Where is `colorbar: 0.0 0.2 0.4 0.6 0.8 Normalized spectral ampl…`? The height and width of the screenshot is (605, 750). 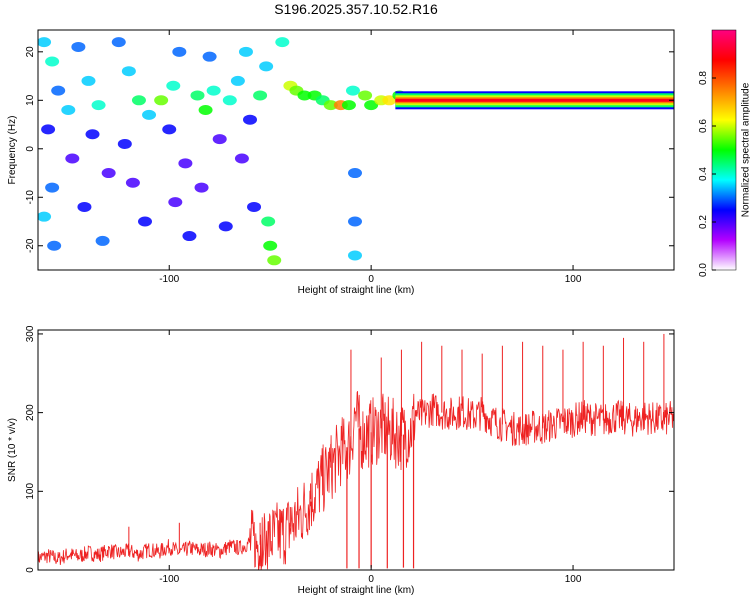 colorbar: 0.0 0.2 0.4 0.6 0.8 Normalized spectral ampl… is located at coordinates (724, 153).